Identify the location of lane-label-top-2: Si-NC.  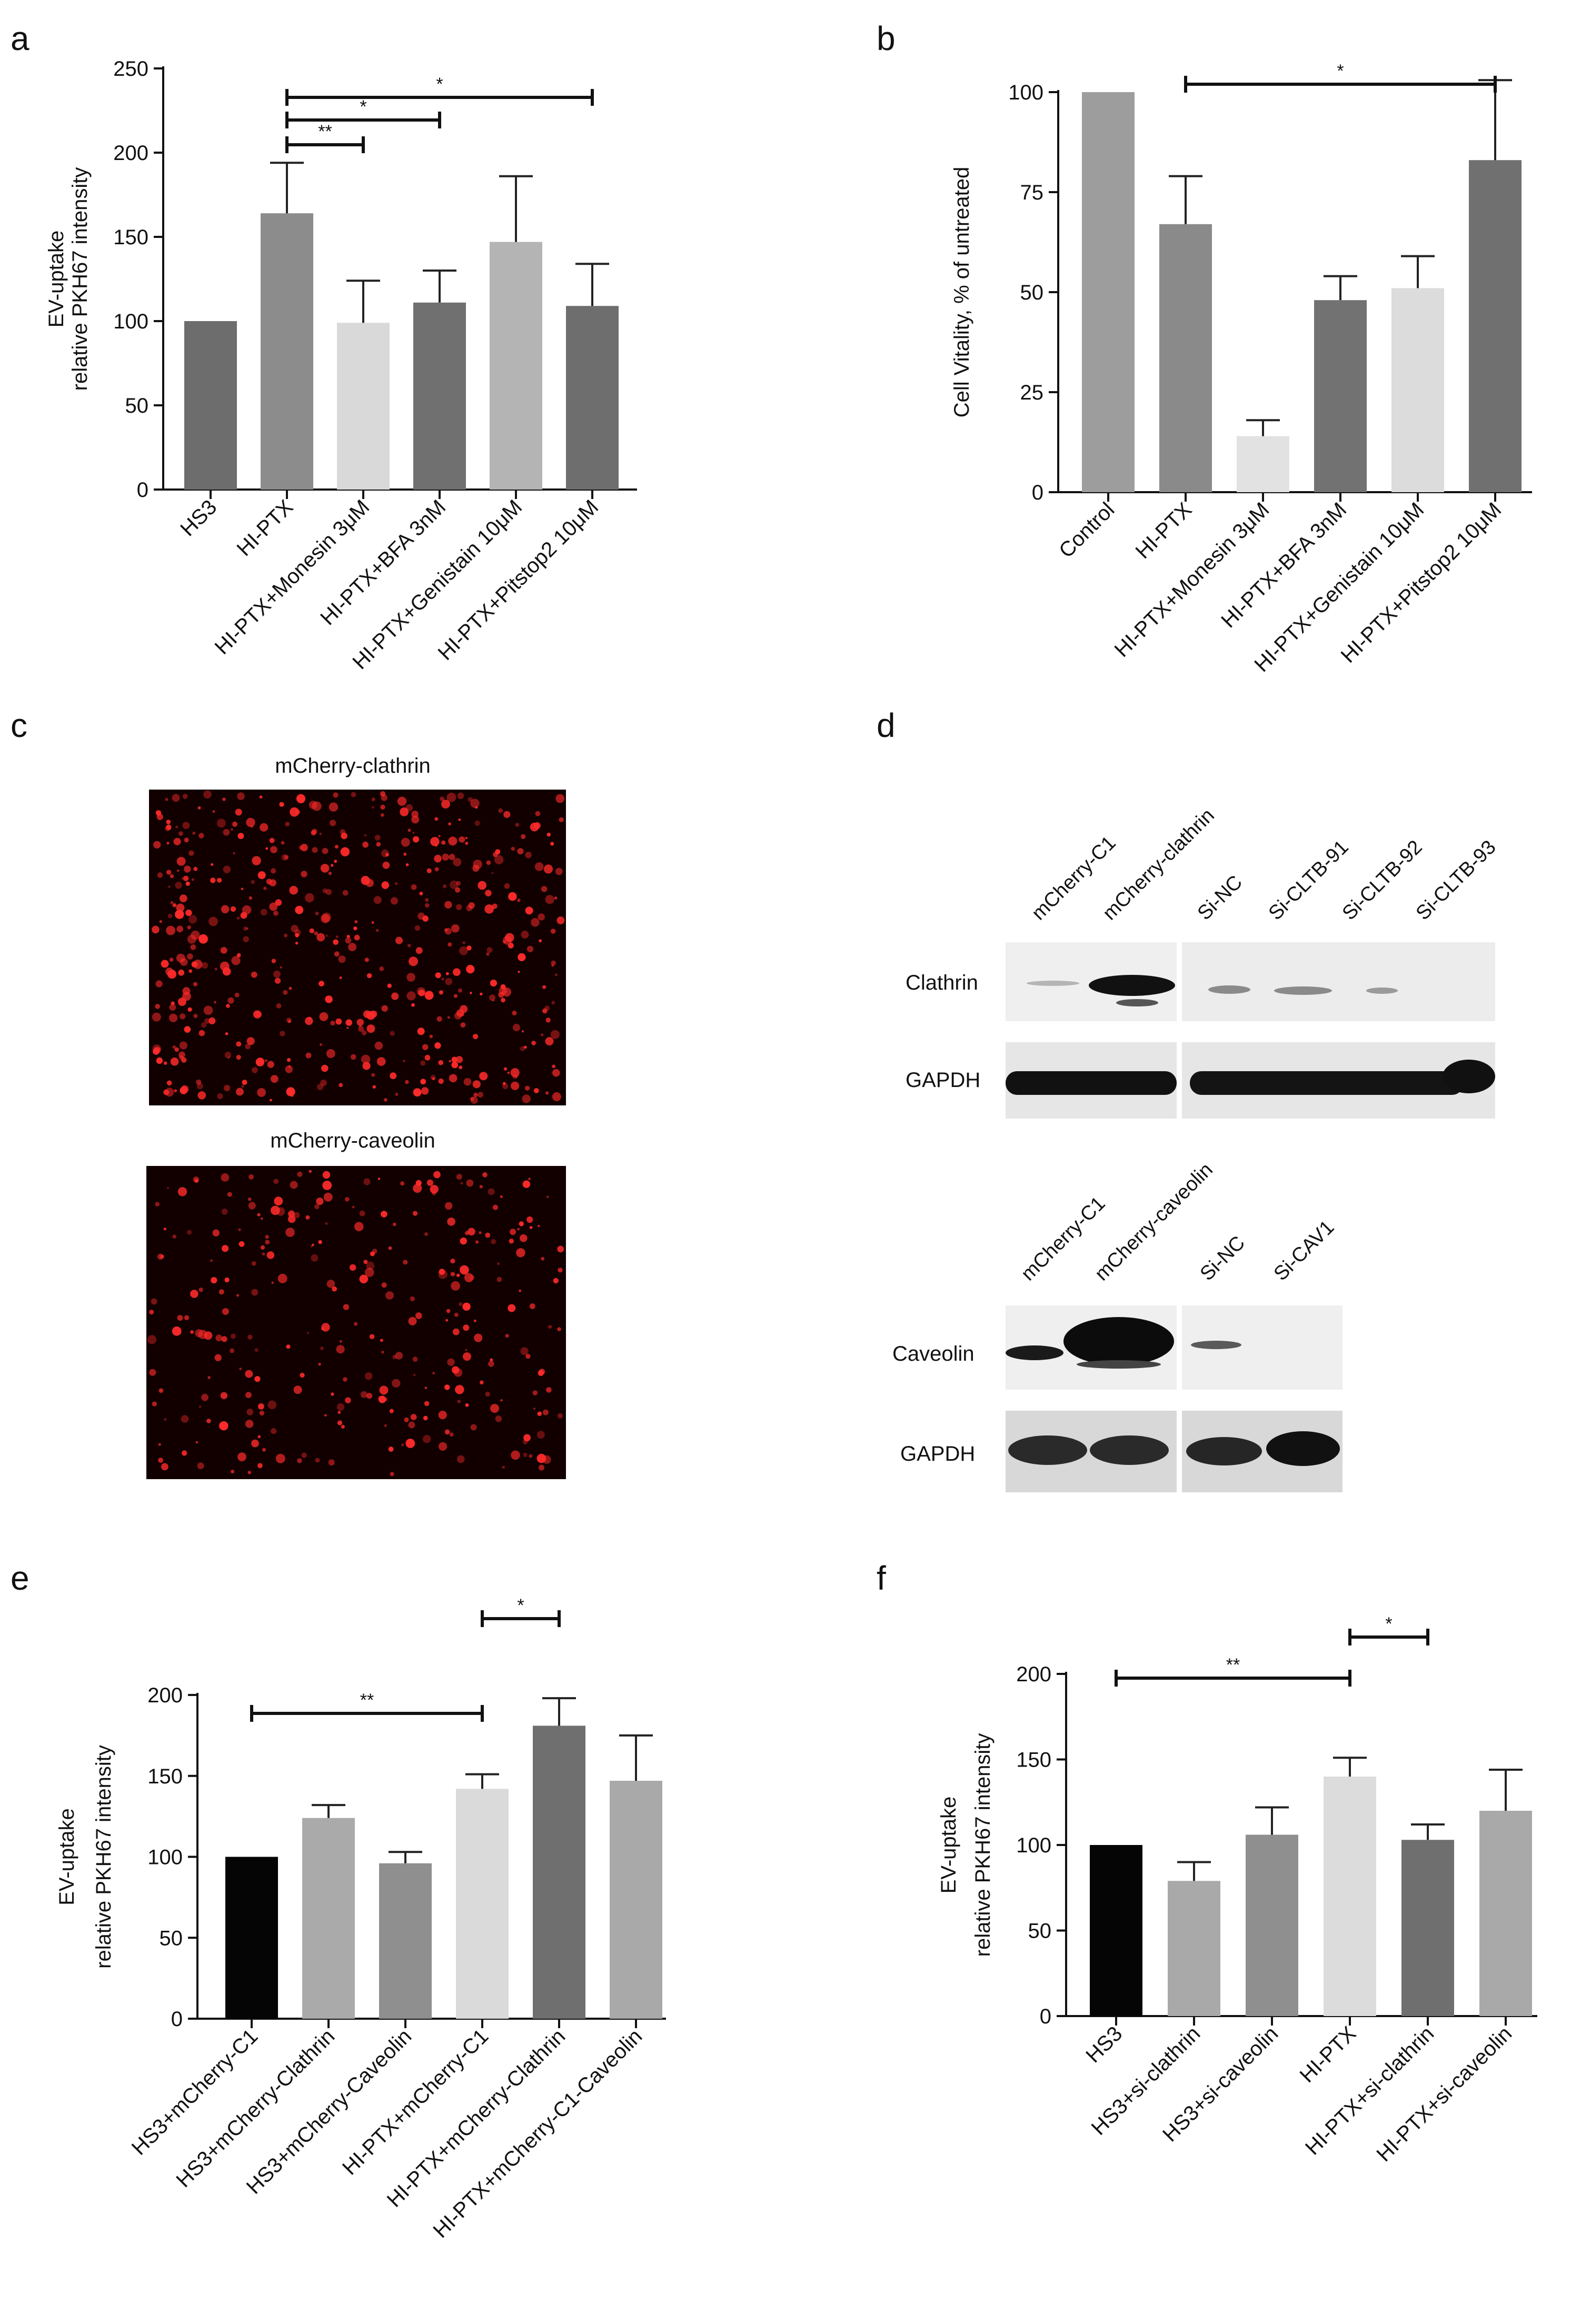
(1220, 897).